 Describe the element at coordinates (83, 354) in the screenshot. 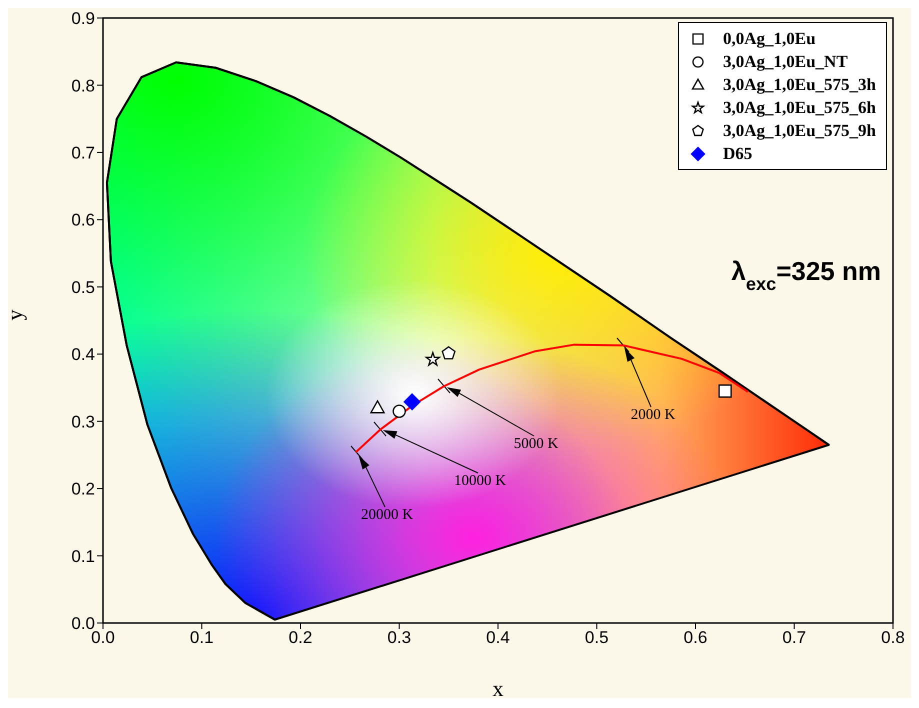

I see `y-tick-label: 0.4` at that location.